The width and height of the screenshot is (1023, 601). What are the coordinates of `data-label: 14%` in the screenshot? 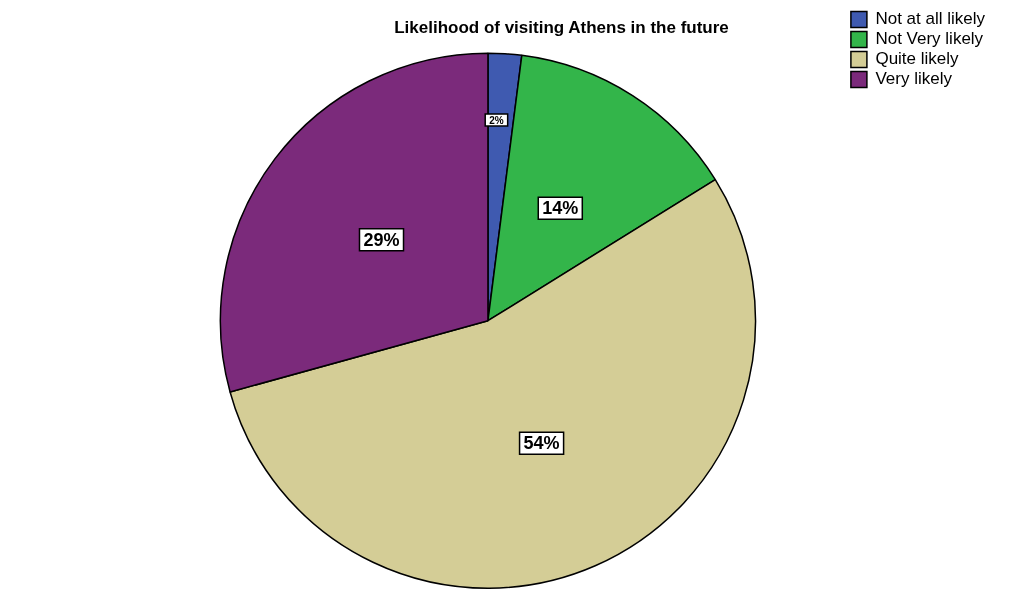 It's located at (560, 208).